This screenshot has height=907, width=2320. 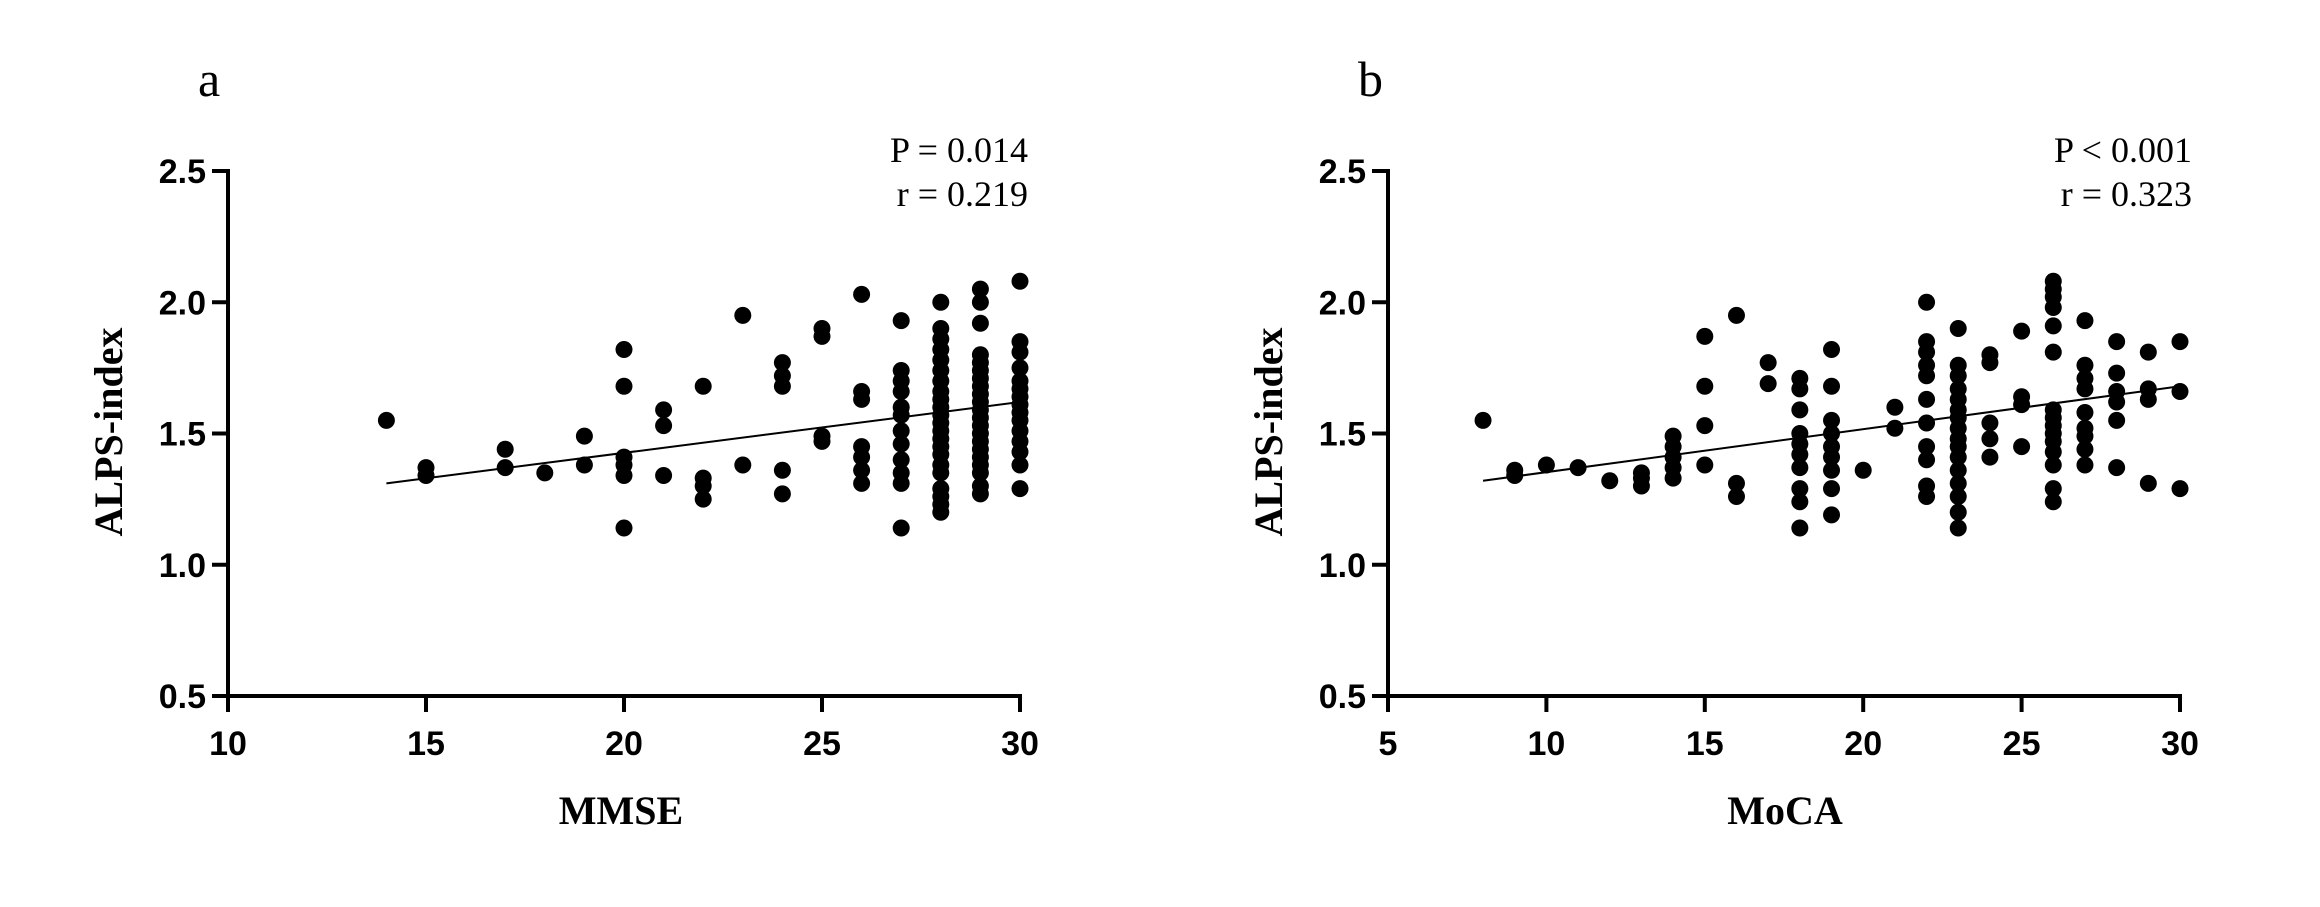 What do you see at coordinates (1342, 435) in the screenshot?
I see `panel-b-y-tick-label: 1.5` at bounding box center [1342, 435].